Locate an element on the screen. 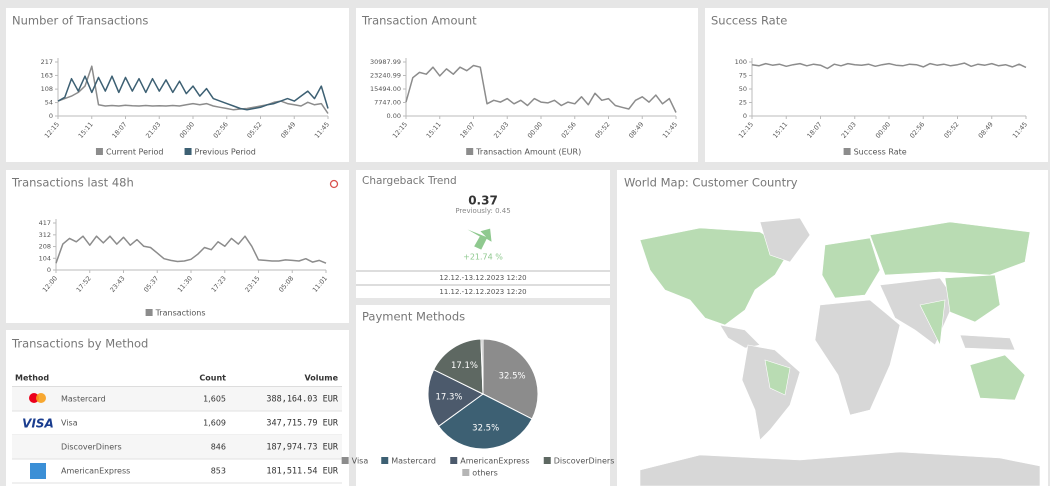 The width and height of the screenshot is (1050, 486). greenland is located at coordinates (785, 240).